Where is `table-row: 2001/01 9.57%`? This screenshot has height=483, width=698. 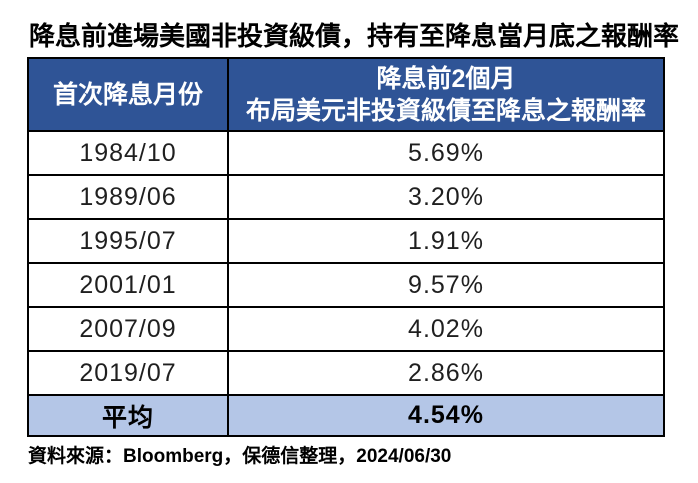 table-row: 2001/01 9.57% is located at coordinates (346, 285).